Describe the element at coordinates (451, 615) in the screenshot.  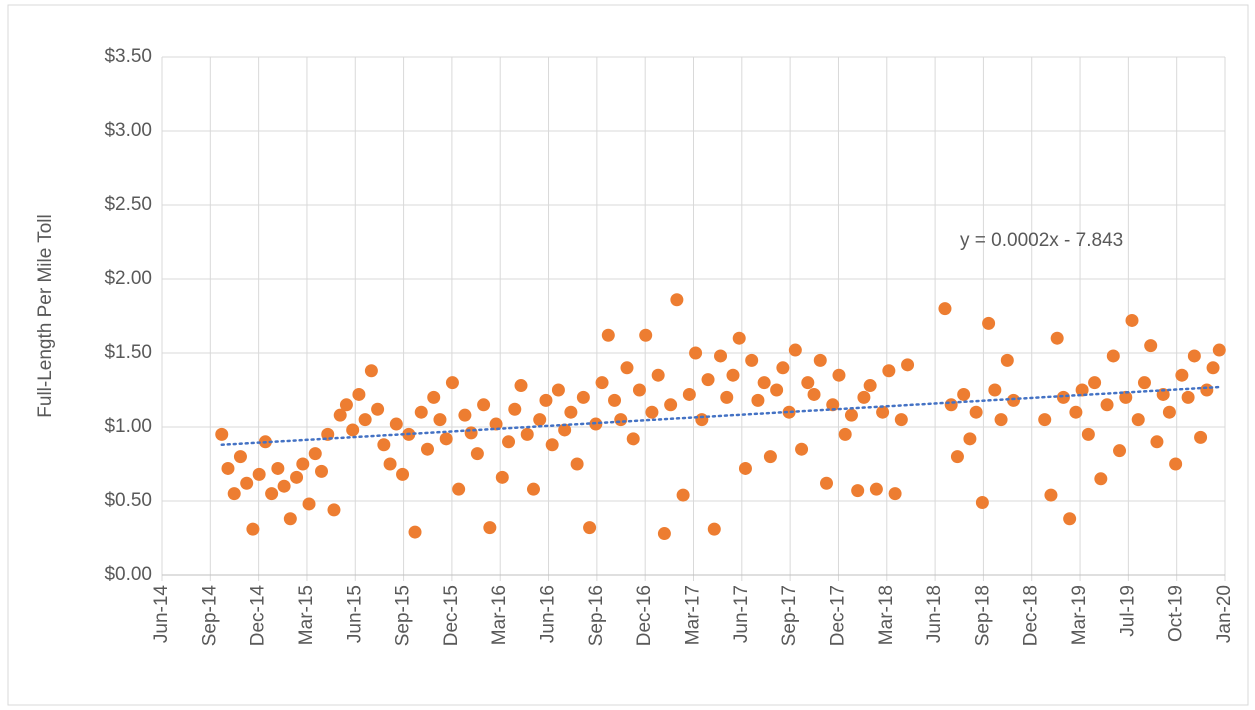
I see `x-tick-label: Dec-15` at that location.